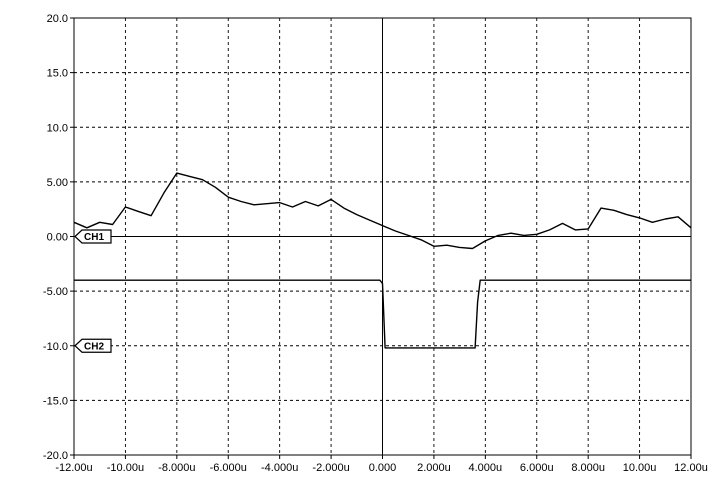  I want to click on x-tick-label: 6.000u, so click(537, 468).